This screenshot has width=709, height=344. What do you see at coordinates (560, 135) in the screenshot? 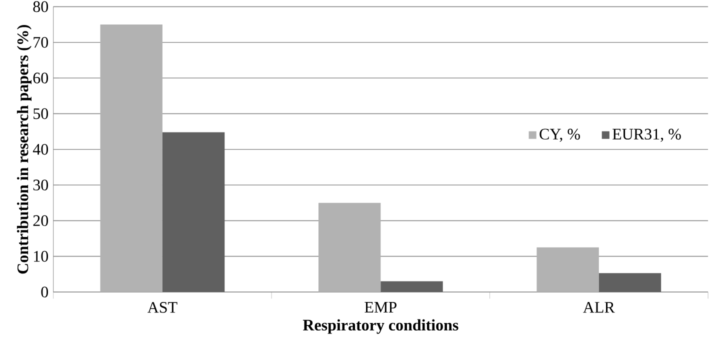
I see `legend-label: CY, %` at bounding box center [560, 135].